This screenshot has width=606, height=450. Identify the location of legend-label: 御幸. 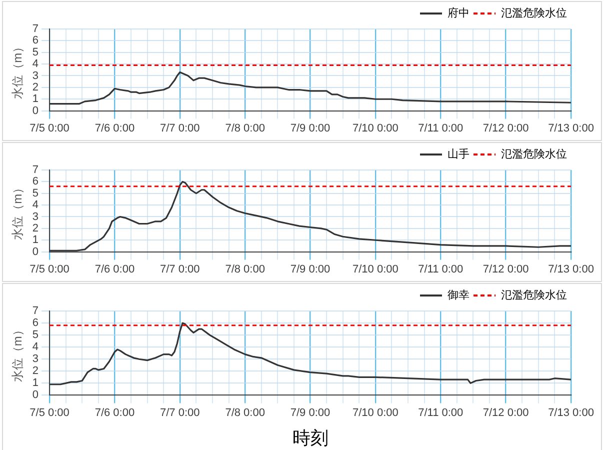
(459, 295).